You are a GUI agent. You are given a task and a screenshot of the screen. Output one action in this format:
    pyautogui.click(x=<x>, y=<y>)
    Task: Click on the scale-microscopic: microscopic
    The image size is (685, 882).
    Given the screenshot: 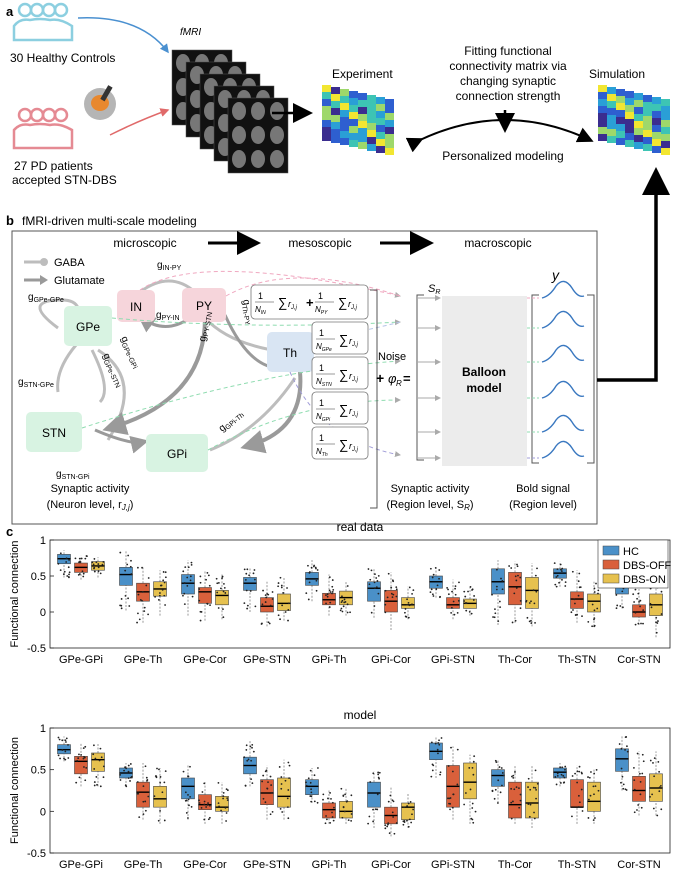 What is the action you would take?
    pyautogui.click(x=144, y=243)
    